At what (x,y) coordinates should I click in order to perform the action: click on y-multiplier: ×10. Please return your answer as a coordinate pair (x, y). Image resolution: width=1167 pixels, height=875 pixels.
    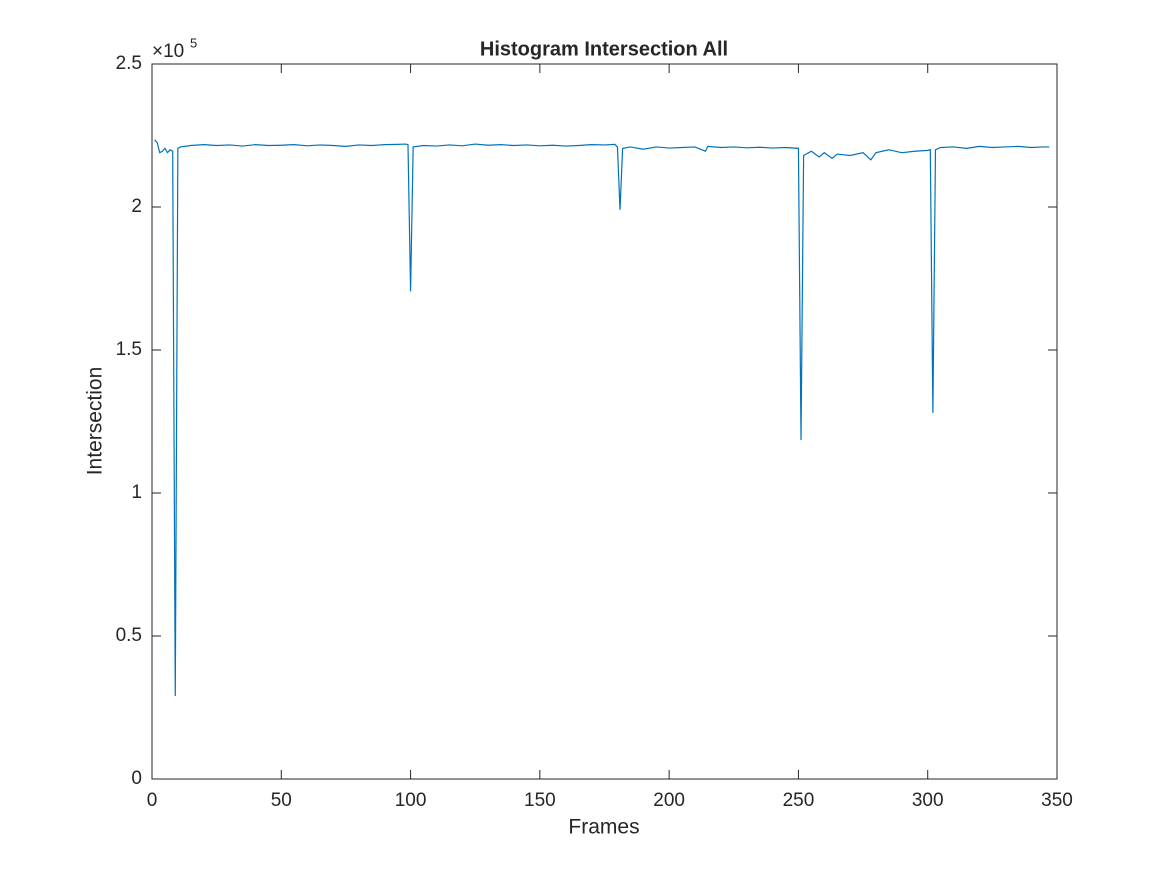
    Looking at the image, I should click on (168, 51).